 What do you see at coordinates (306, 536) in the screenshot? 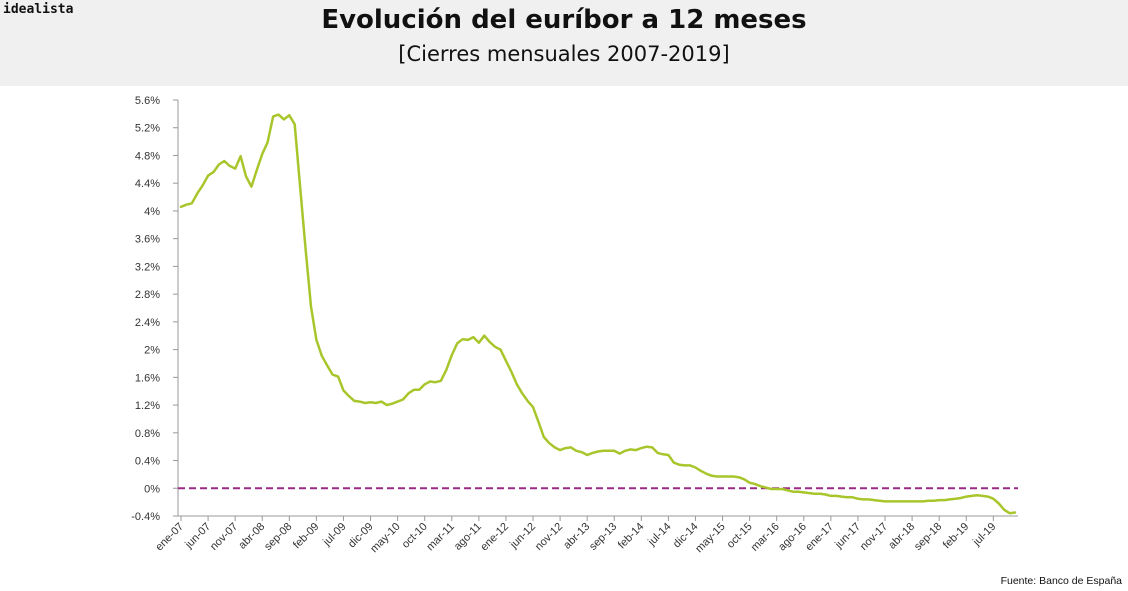
I see `x-tick-label: feb-09` at bounding box center [306, 536].